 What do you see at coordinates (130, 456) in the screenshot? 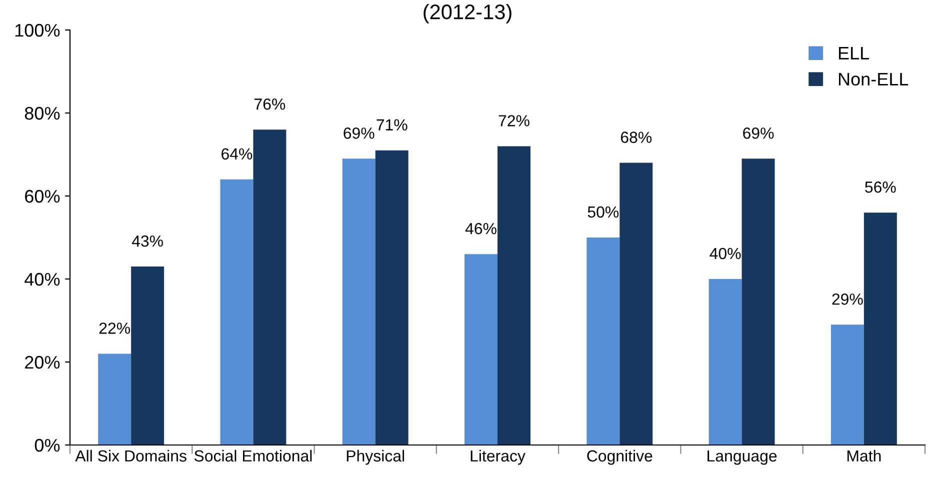
I see `x-tick-label: All Six Domains` at bounding box center [130, 456].